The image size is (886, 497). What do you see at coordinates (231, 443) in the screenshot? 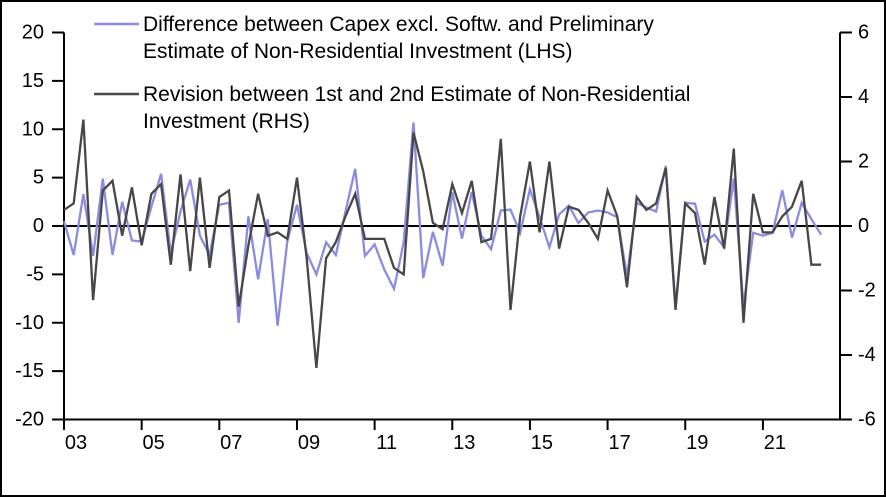
I see `x-axis-tick-label: 07` at bounding box center [231, 443].